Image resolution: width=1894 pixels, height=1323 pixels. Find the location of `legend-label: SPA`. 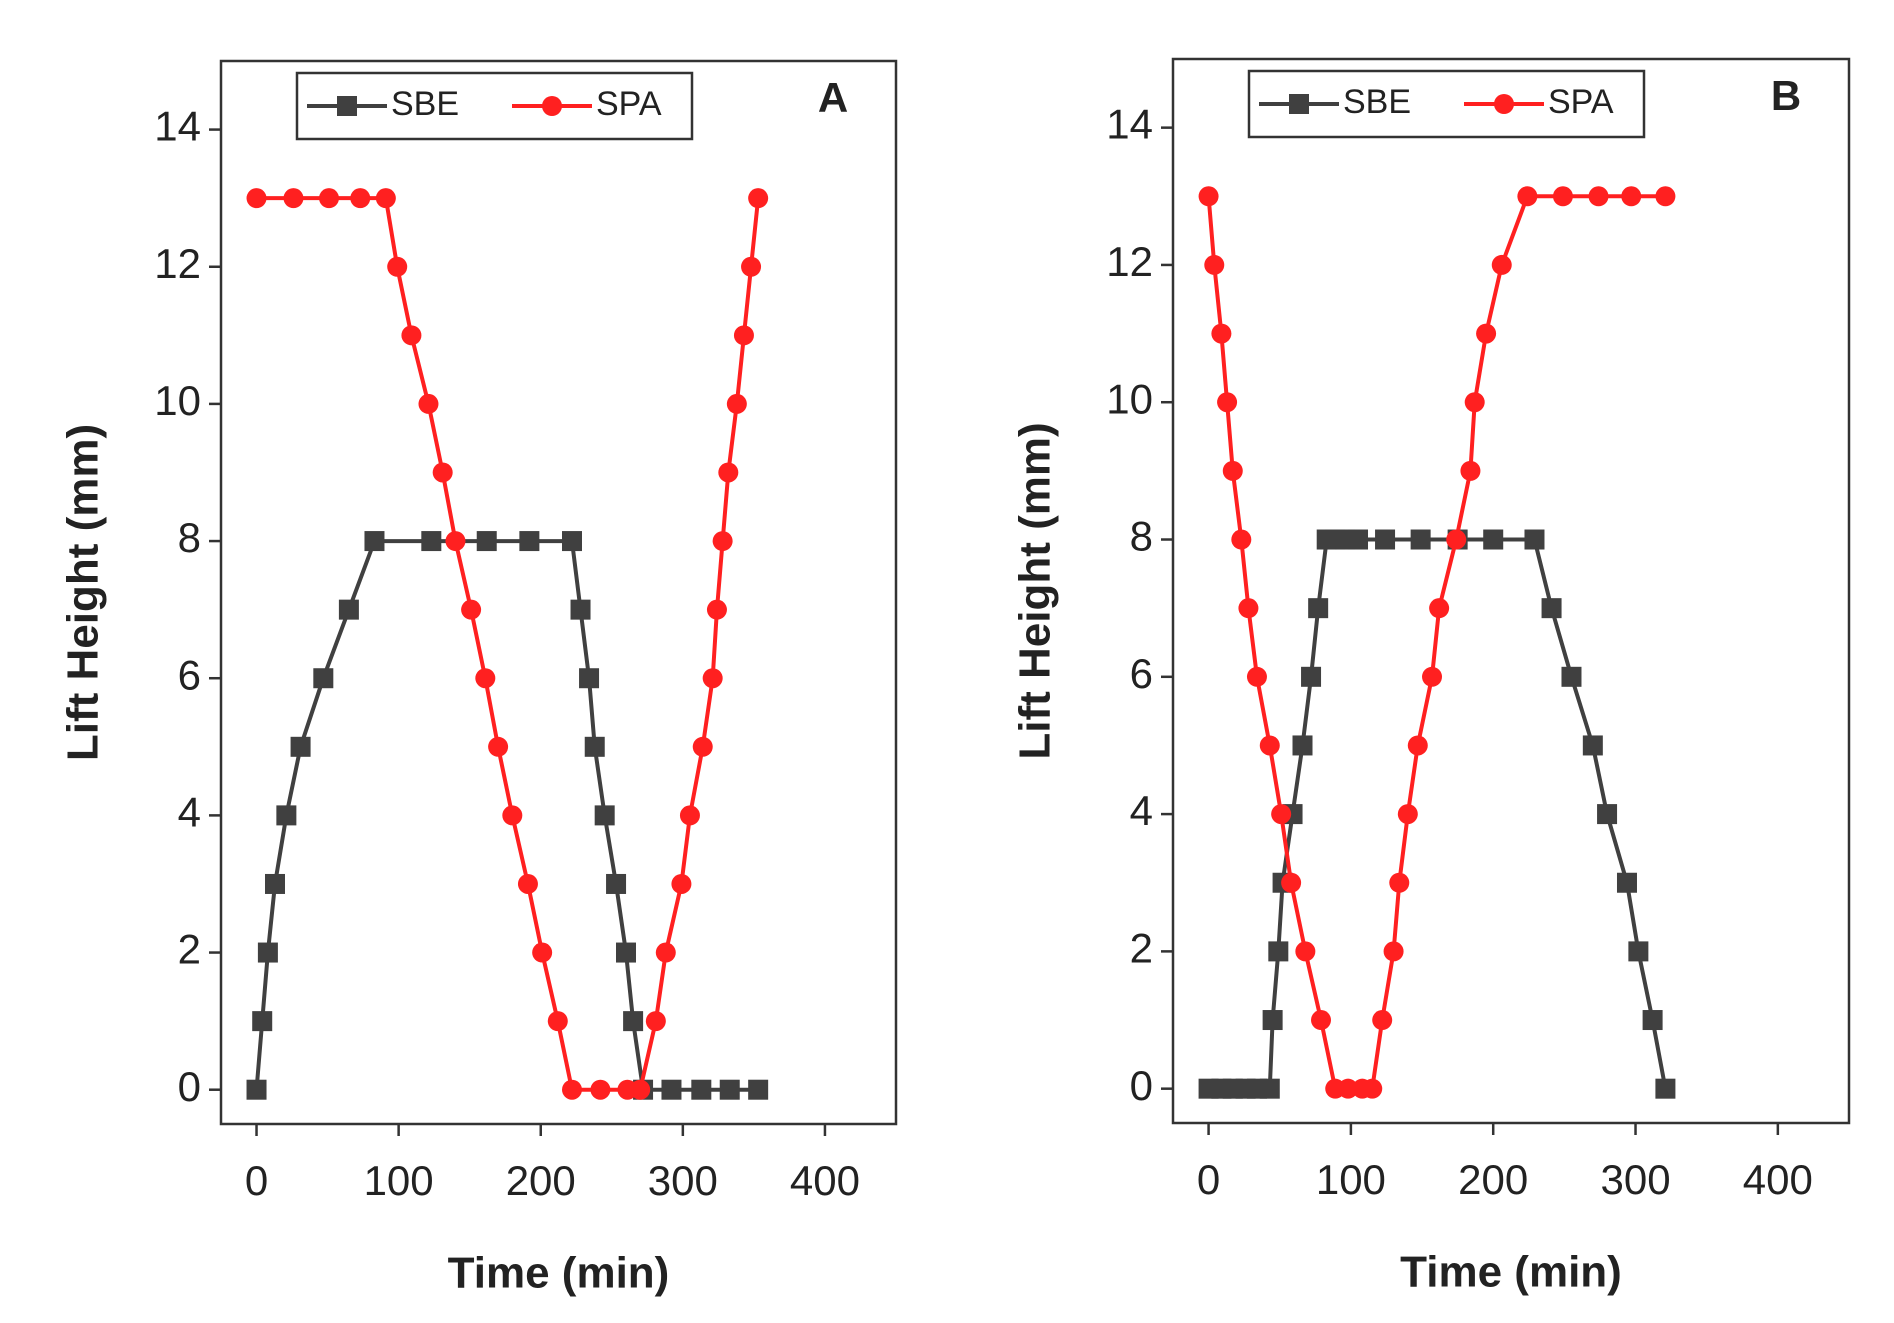

legend-label: SPA is located at coordinates (1581, 102).